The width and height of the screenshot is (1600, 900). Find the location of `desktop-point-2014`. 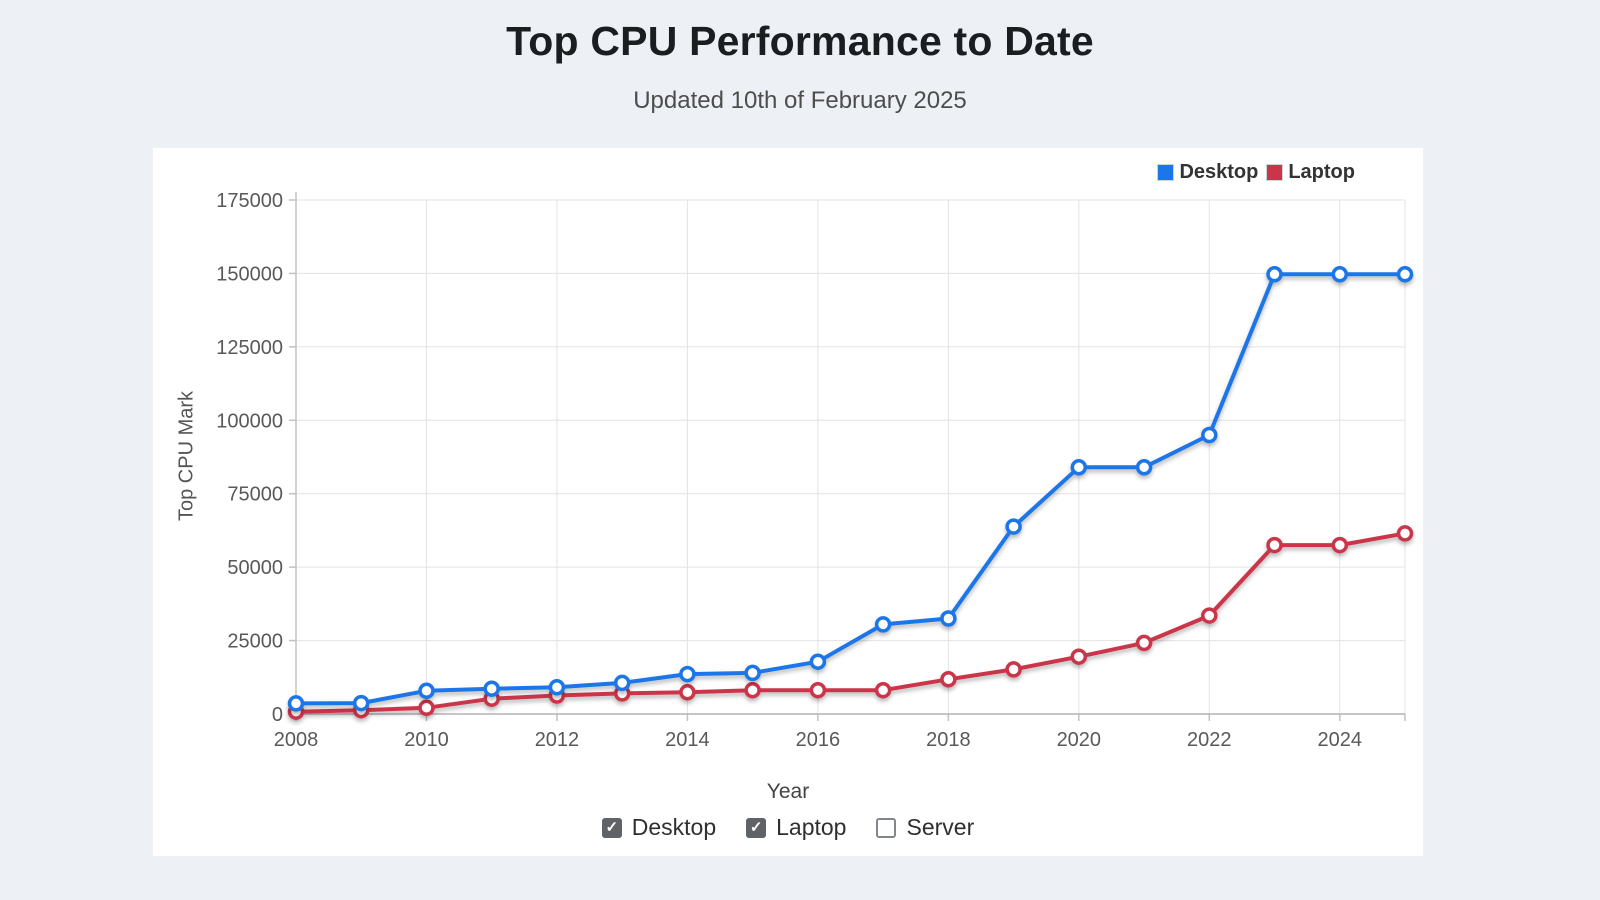

desktop-point-2014 is located at coordinates (687, 674).